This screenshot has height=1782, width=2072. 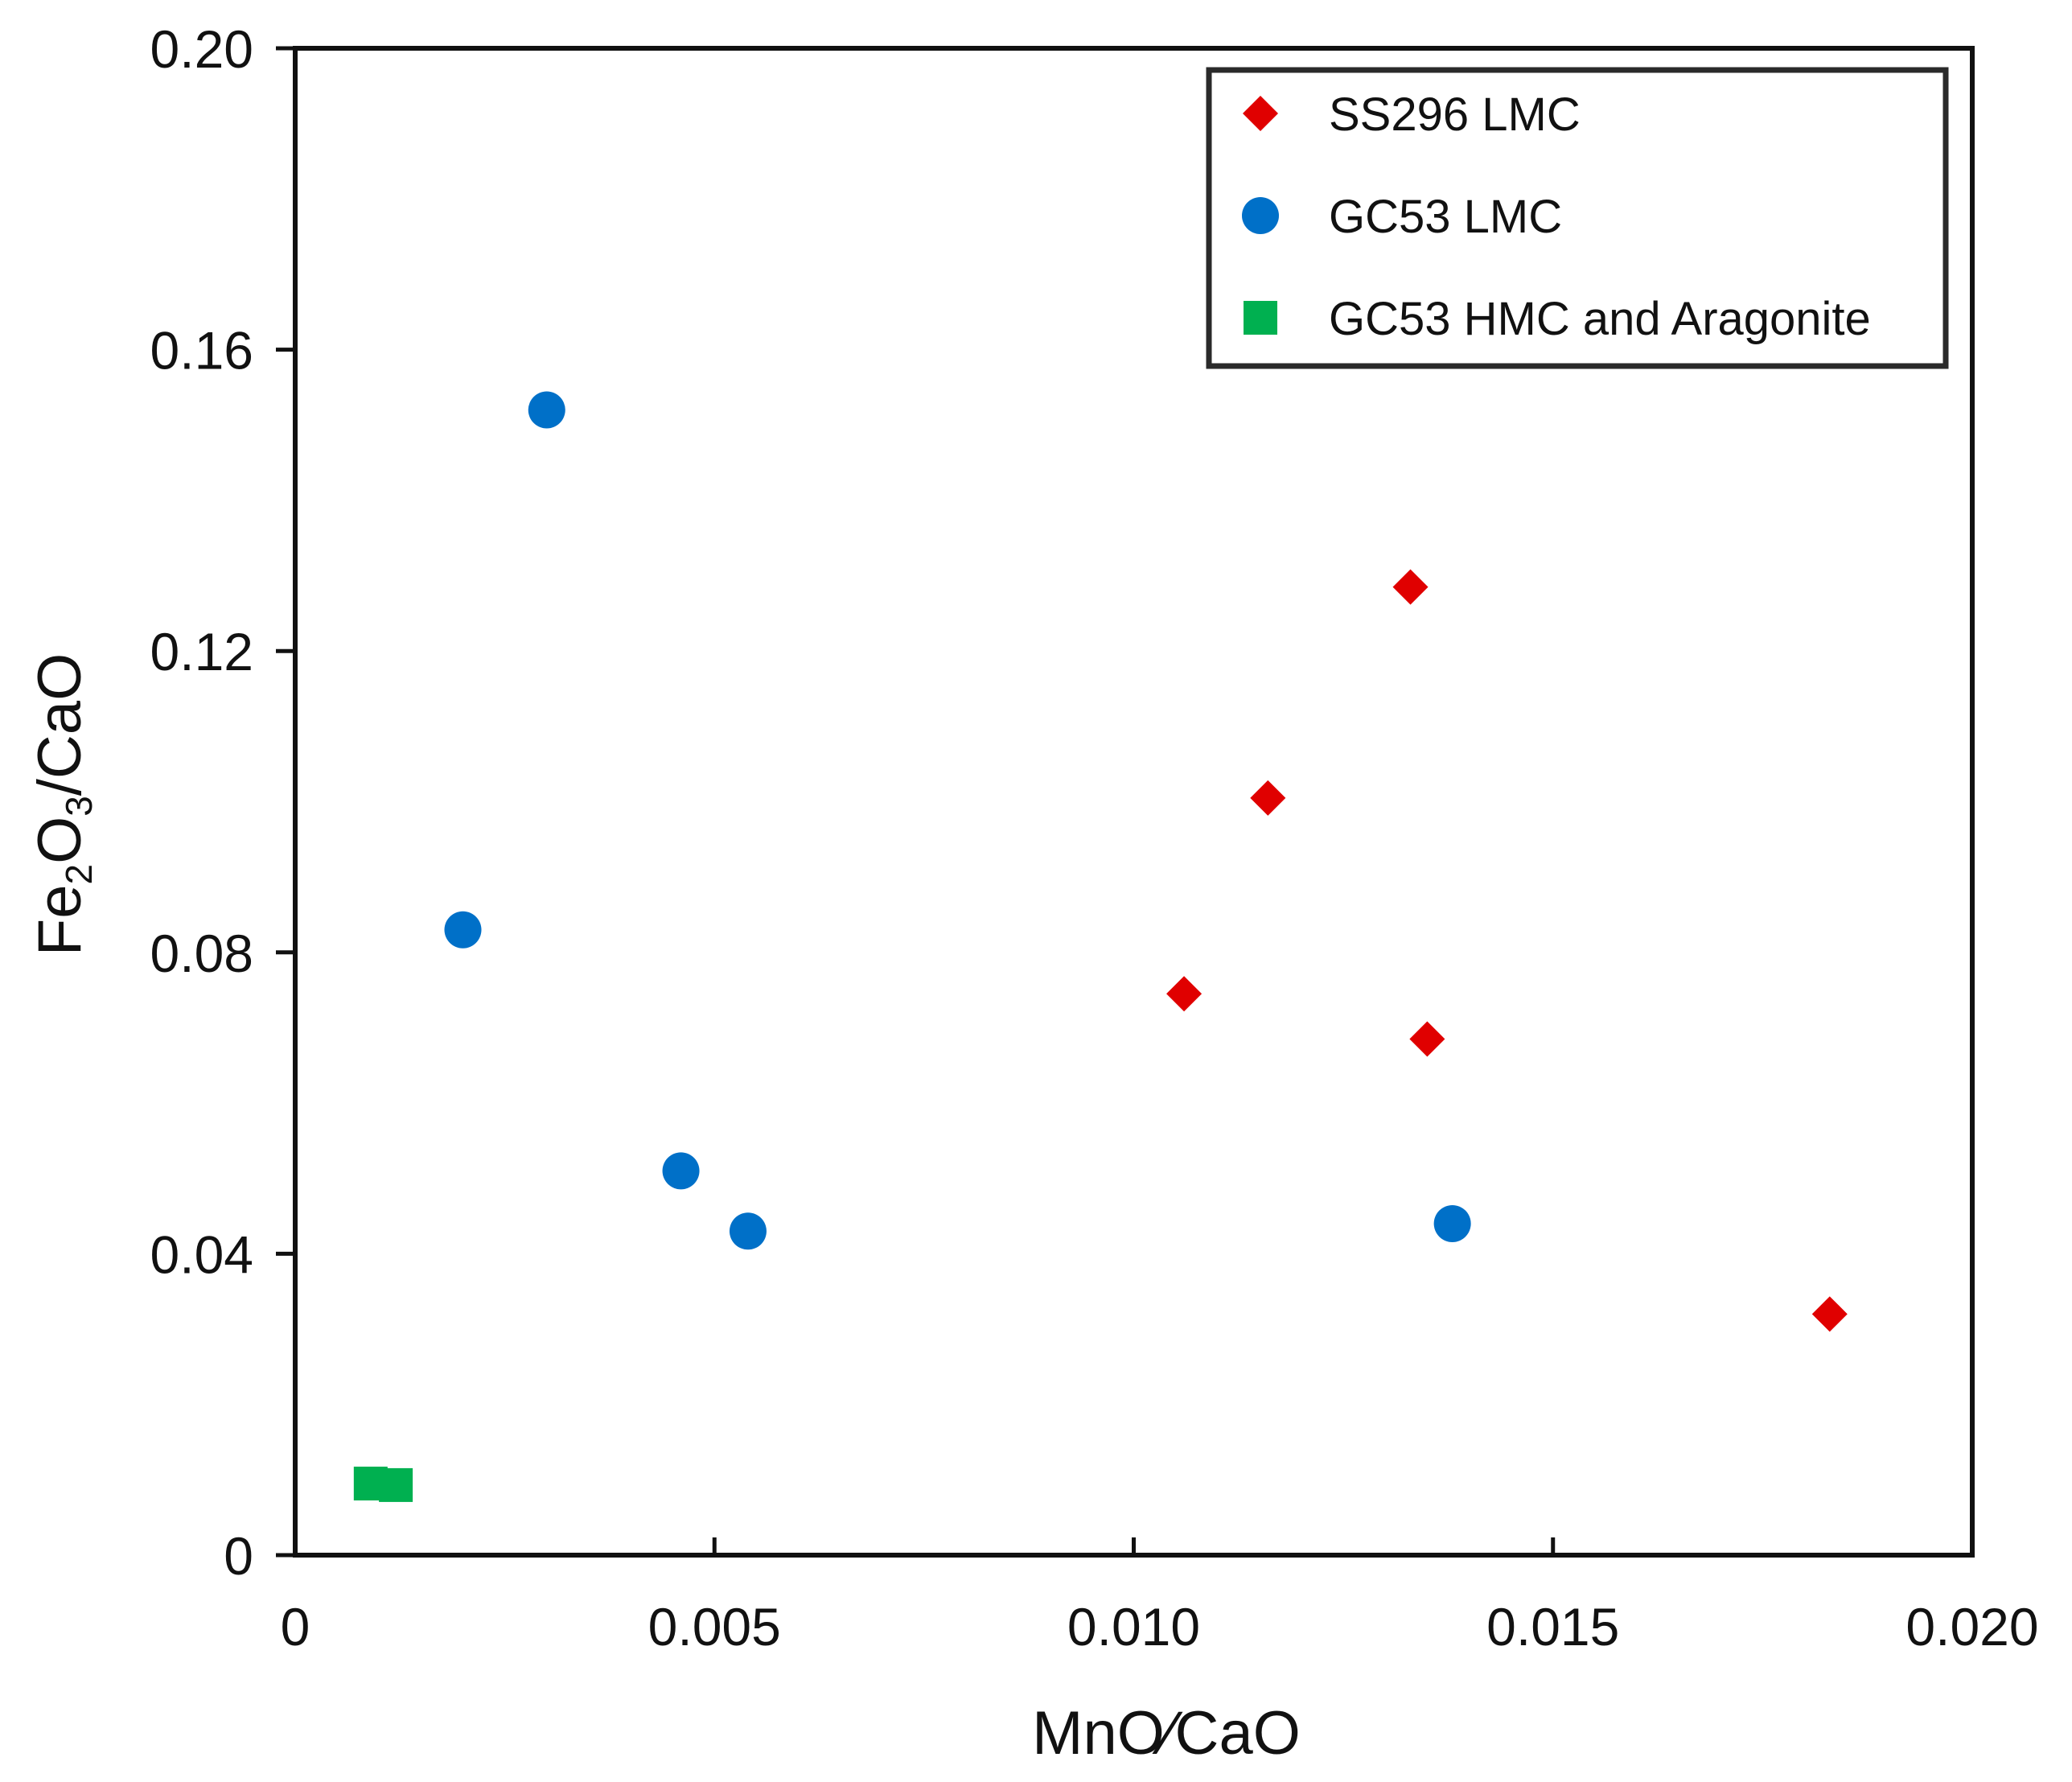 I want to click on y-tick-label: 0.20, so click(x=201, y=49).